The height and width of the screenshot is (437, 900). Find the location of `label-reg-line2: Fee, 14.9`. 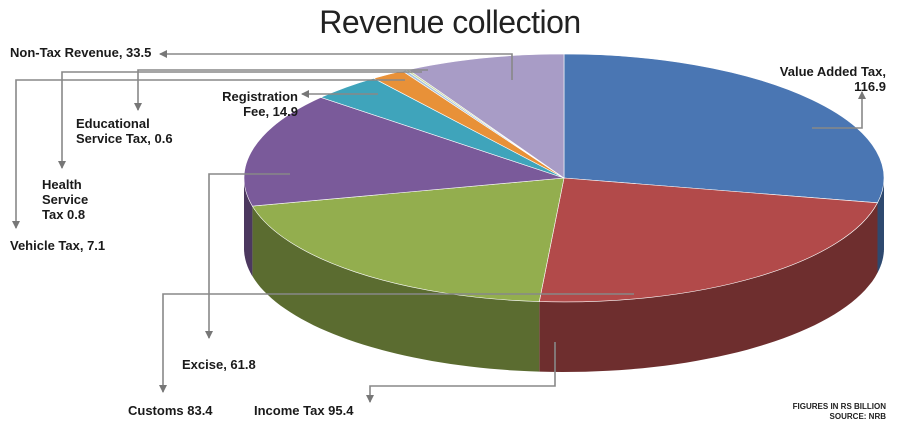

label-reg-line2: Fee, 14.9 is located at coordinates (270, 111).